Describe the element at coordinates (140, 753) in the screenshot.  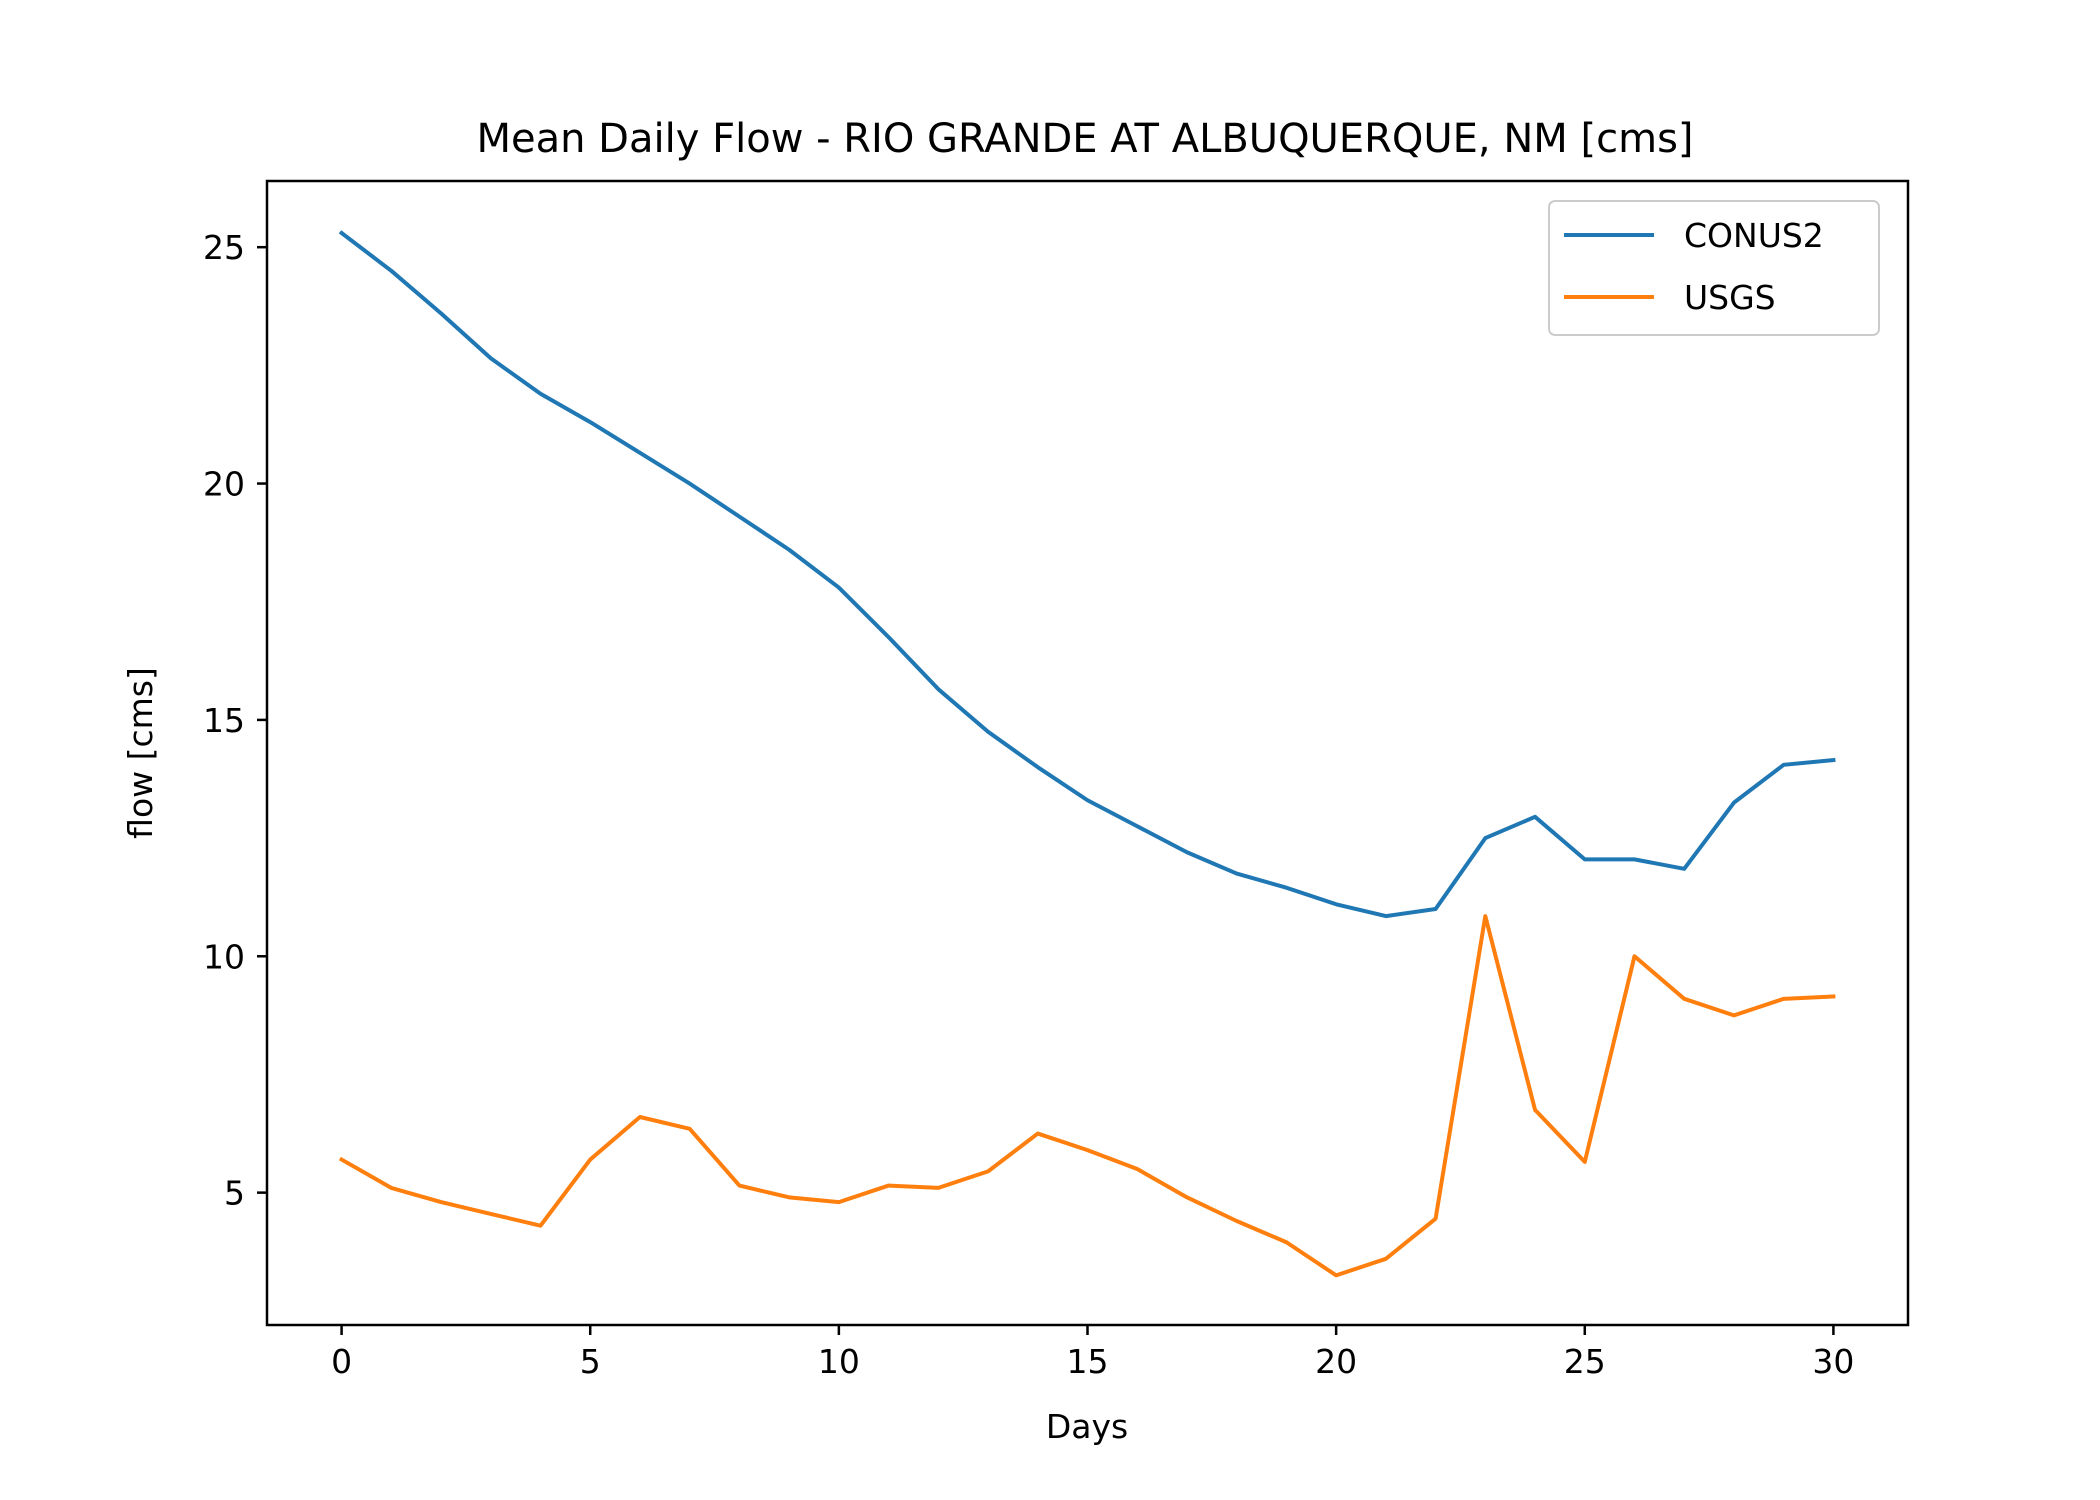
I see `y-axis-title: flow [cms]` at that location.